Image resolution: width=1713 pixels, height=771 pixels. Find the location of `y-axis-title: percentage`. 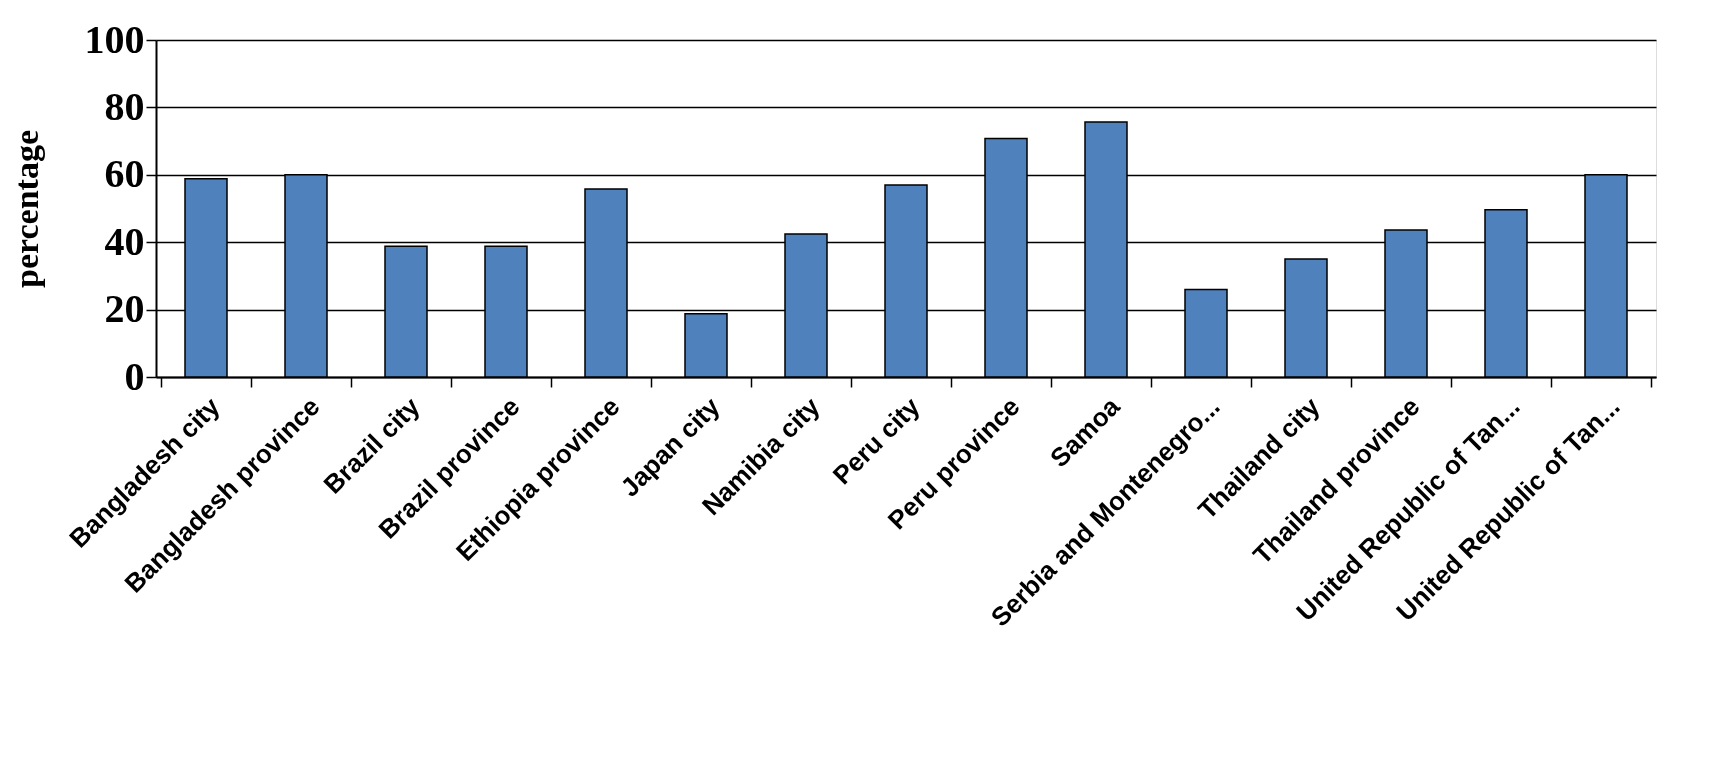

y-axis-title: percentage is located at coordinates (26, 209).